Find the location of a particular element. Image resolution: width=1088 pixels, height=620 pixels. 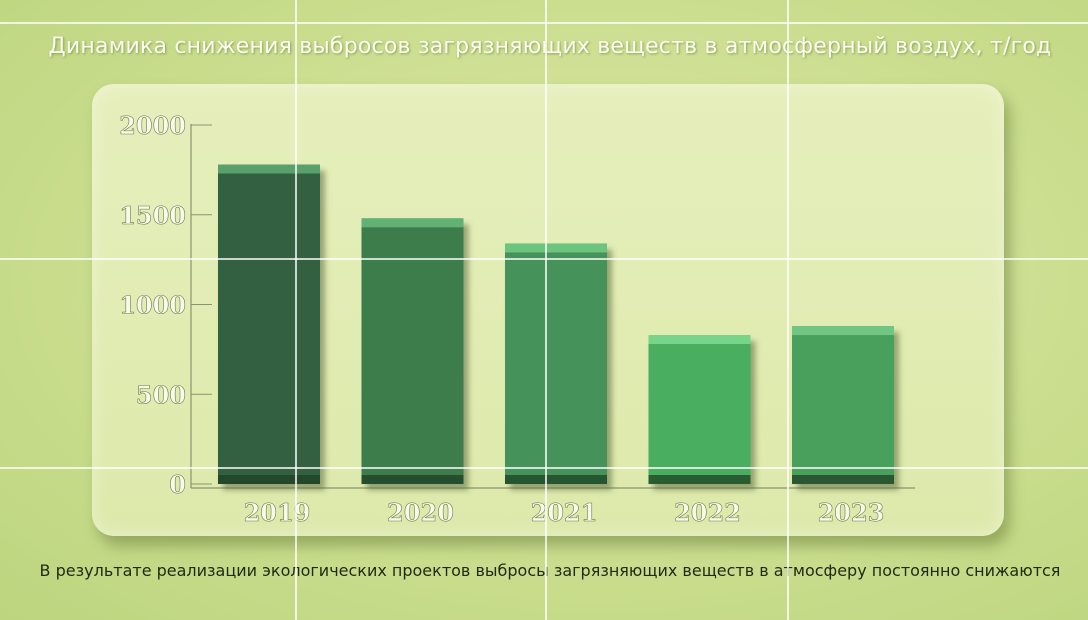

bar-2020 is located at coordinates (412, 351).